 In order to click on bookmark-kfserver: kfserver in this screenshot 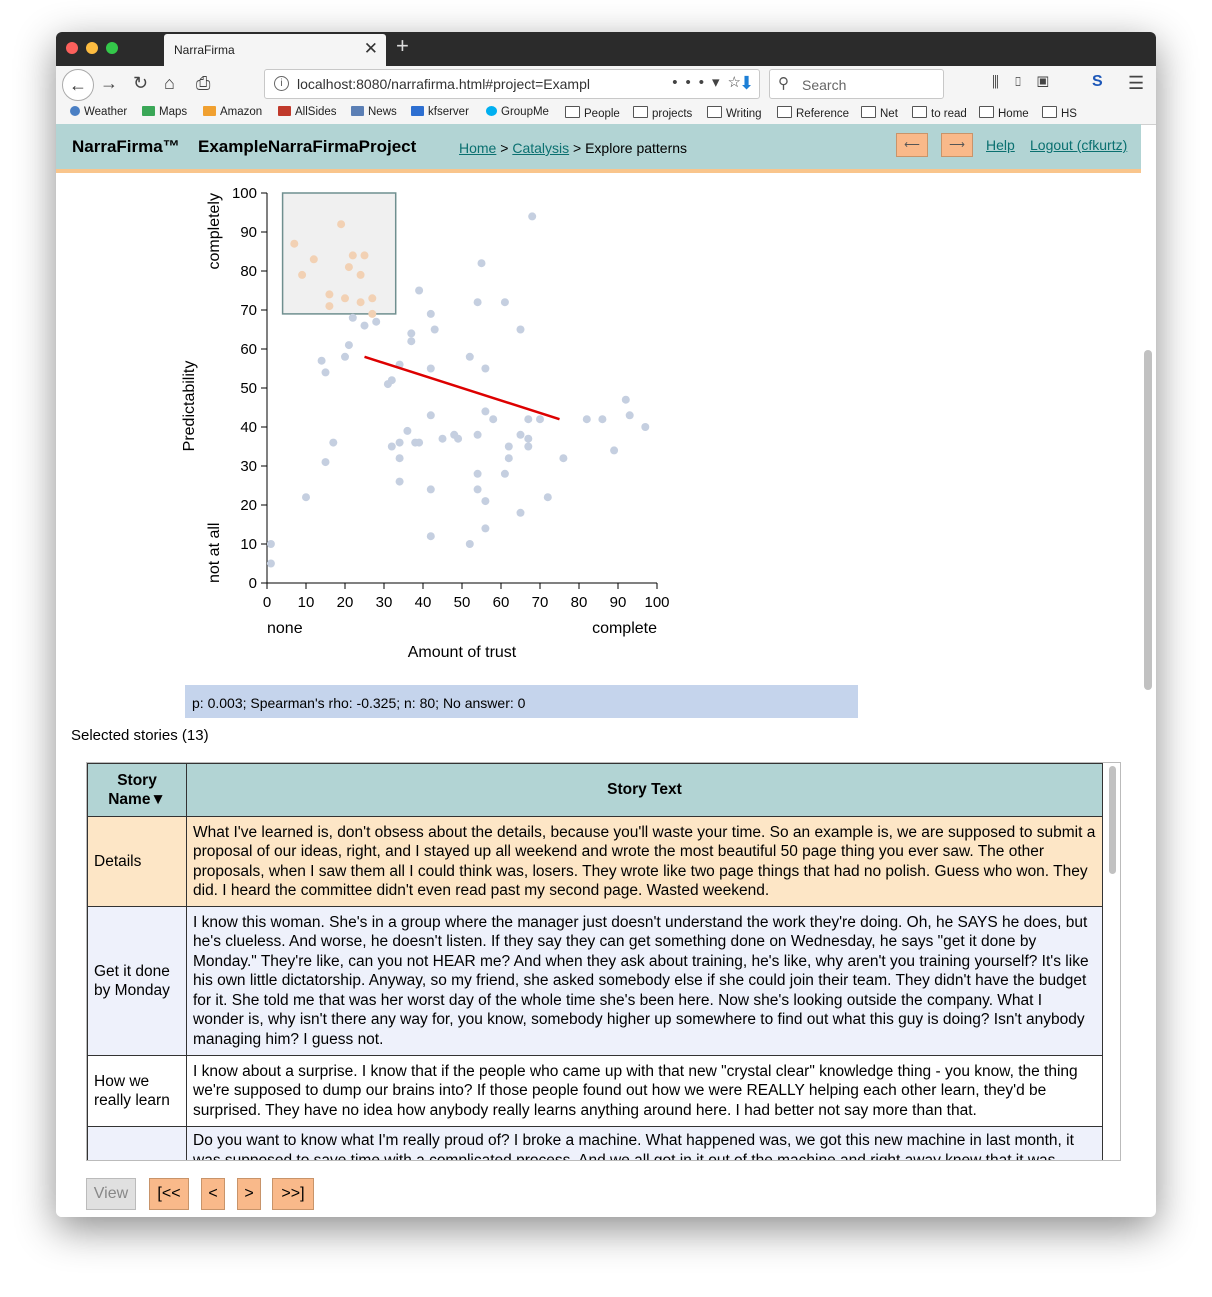, I will do `click(440, 112)`.